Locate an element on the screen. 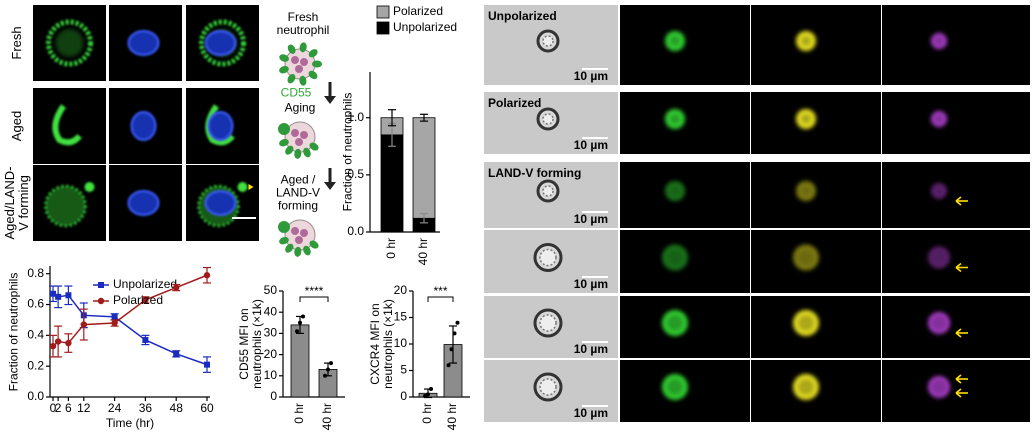 The height and width of the screenshot is (446, 1036). y-tick-label: 0.8 is located at coordinates (35, 273).